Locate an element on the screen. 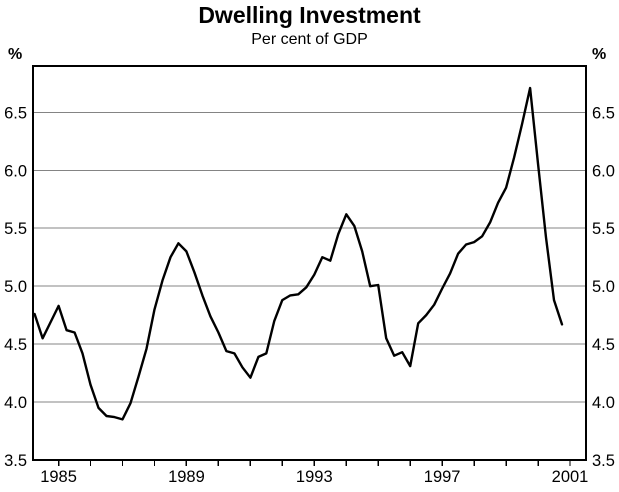 The image size is (619, 492). chart-title: Dwelling Investment is located at coordinates (309, 15).